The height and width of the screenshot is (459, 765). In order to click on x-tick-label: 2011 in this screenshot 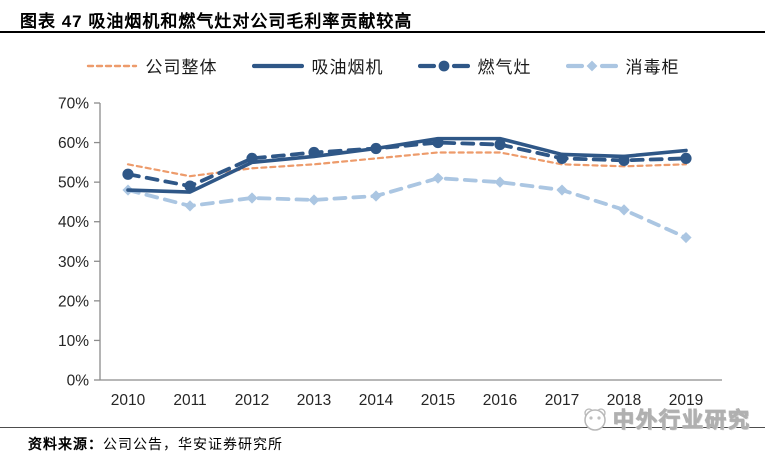, I will do `click(189, 400)`.